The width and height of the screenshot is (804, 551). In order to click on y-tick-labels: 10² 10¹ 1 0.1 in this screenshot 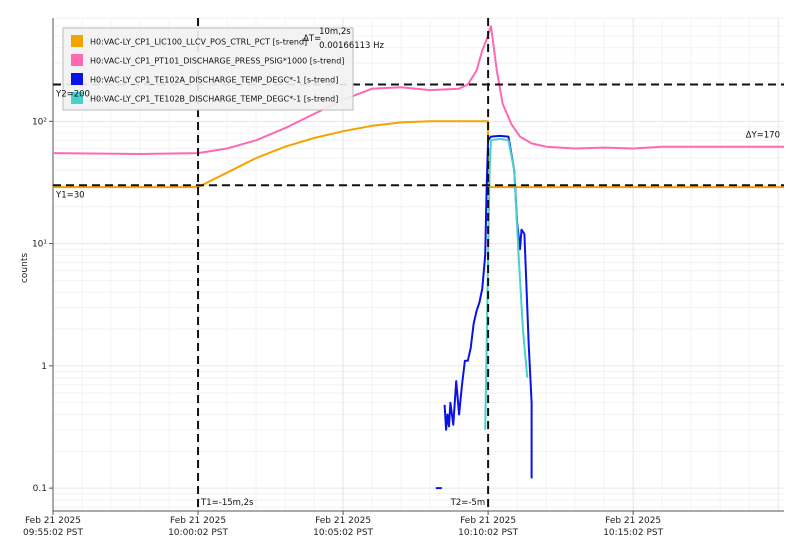, I will do `click(42, 305)`.